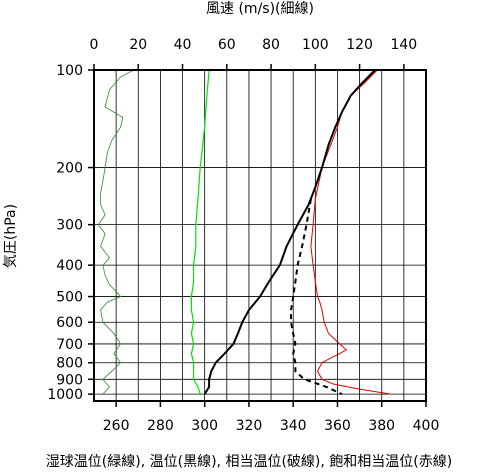 The width and height of the screenshot is (498, 472). Describe the element at coordinates (183, 45) in the screenshot. I see `top-tick-label: 40` at that location.